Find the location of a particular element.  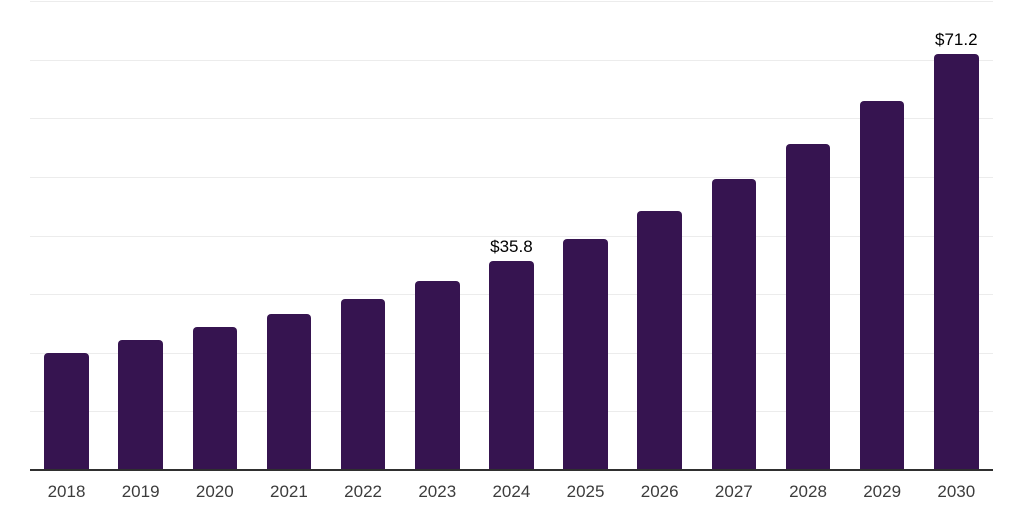

bar-2024 is located at coordinates (511, 366).